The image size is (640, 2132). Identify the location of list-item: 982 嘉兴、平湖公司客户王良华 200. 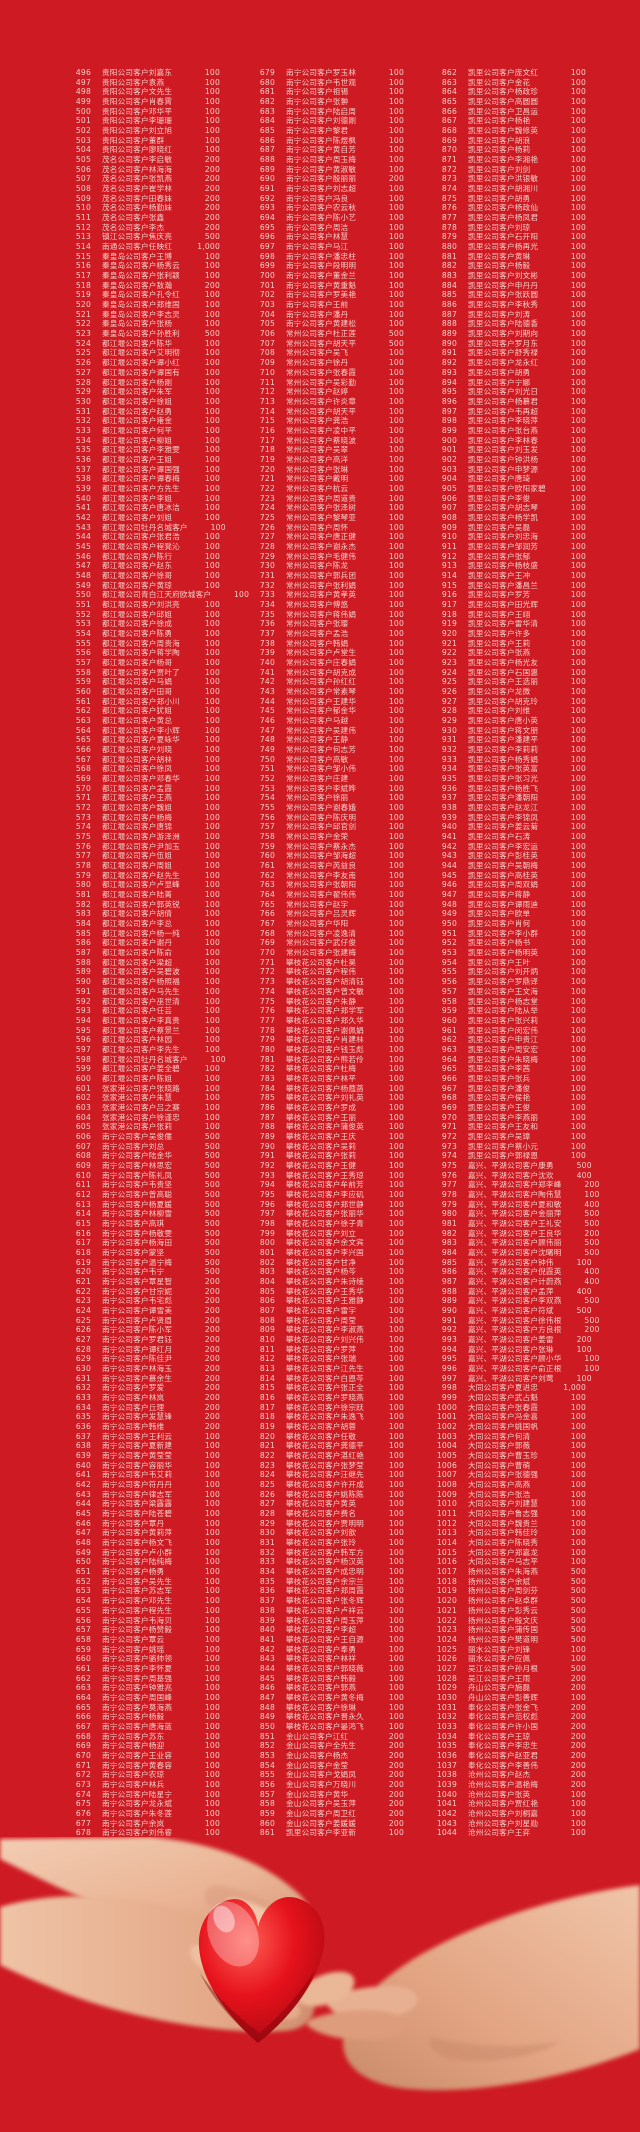
(514, 1234).